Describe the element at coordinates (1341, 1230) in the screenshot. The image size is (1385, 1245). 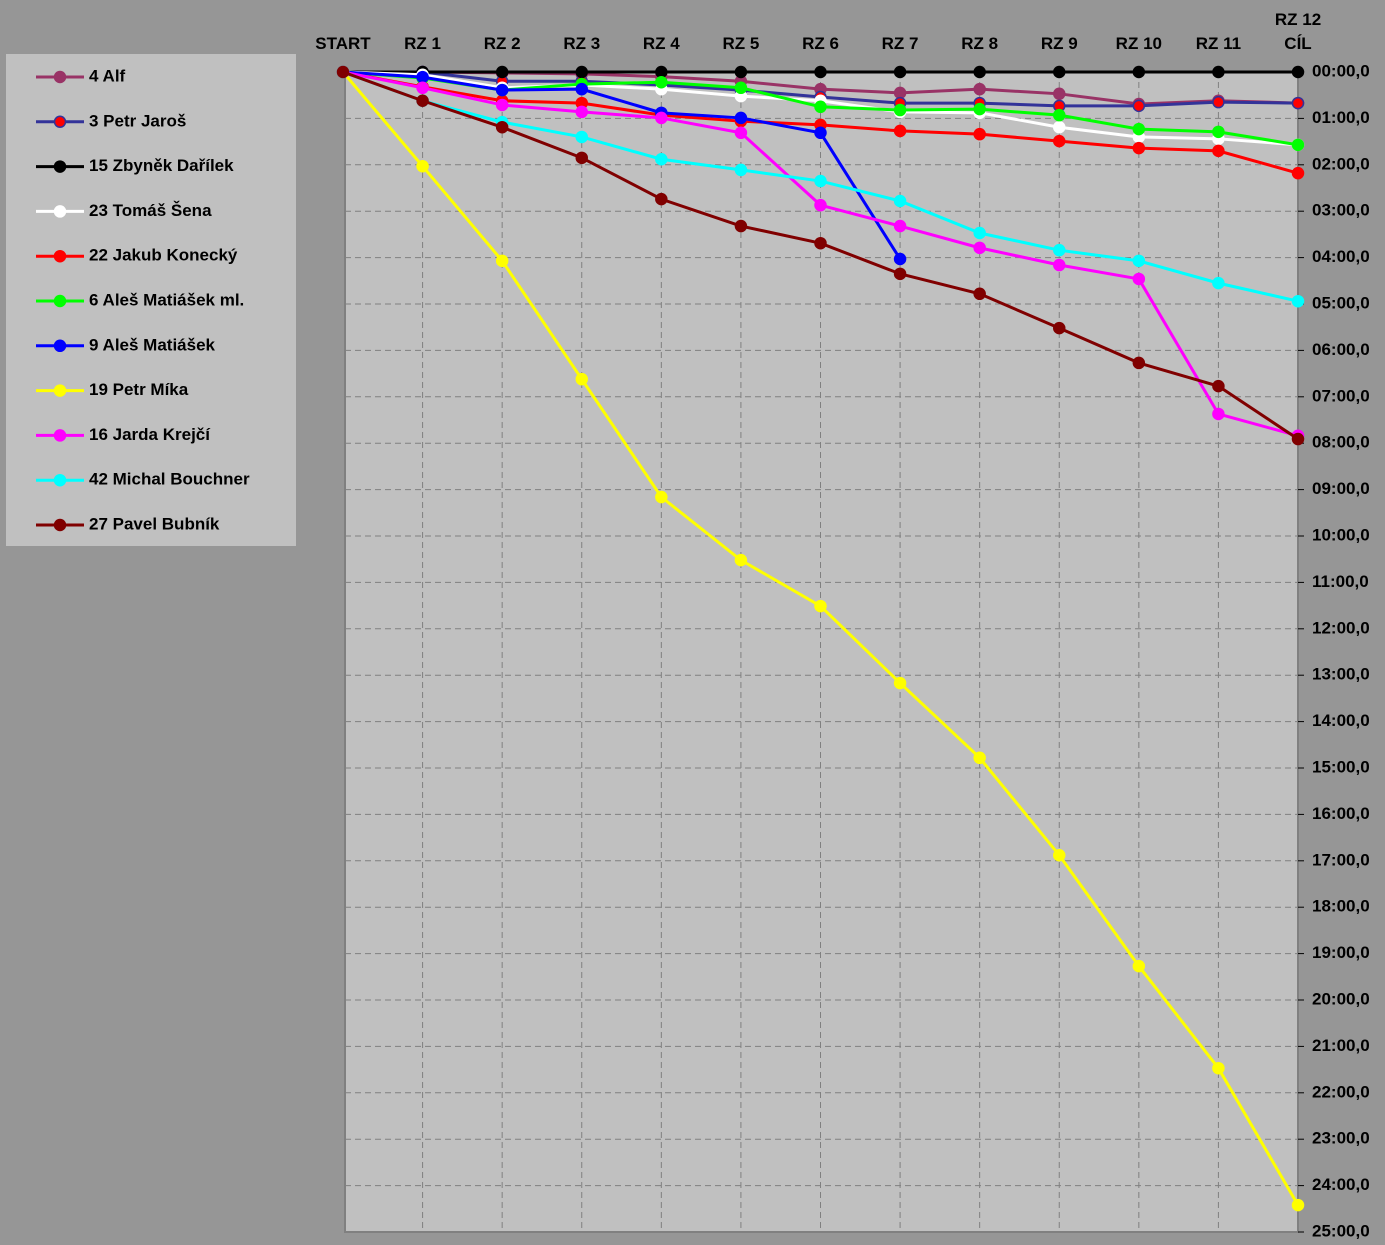
I see `y-tick-label: 25:00,0` at that location.